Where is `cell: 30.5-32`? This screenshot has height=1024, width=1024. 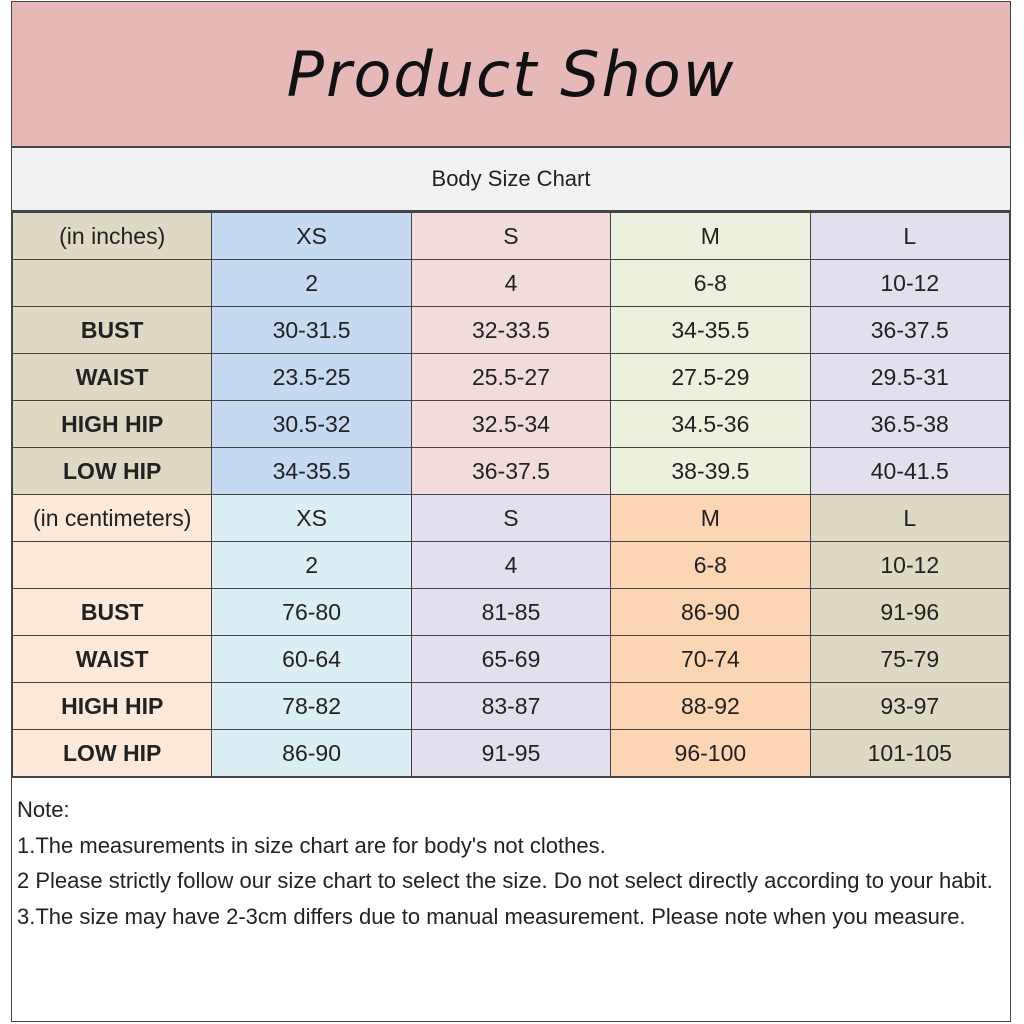
cell: 30.5-32 is located at coordinates (311, 424).